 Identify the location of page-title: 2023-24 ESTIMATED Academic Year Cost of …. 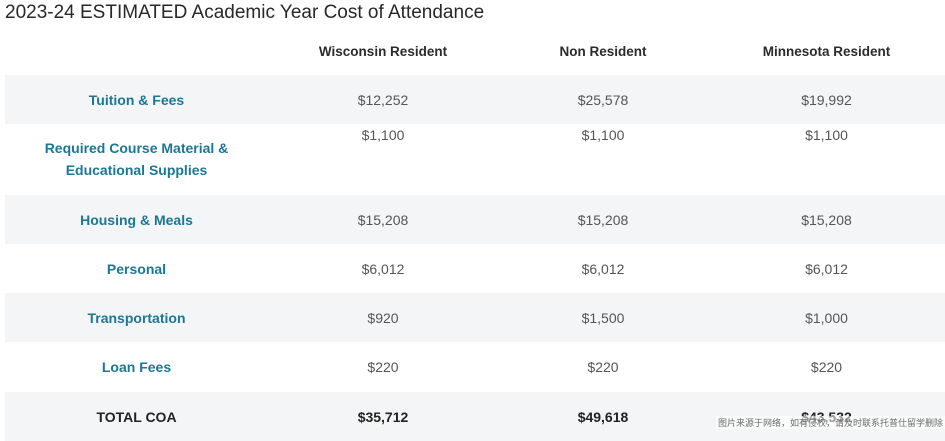
(245, 12).